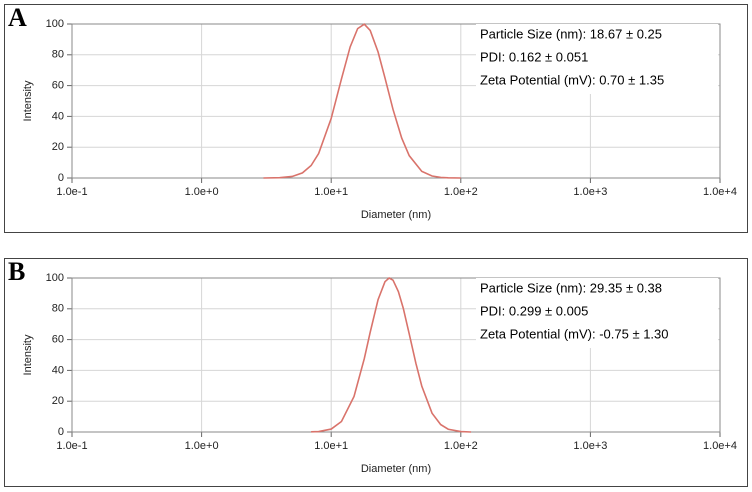 This screenshot has height=492, width=752. Describe the element at coordinates (571, 287) in the screenshot. I see `annotation: Particle Size (nm): 29.35 ± 0.38` at that location.